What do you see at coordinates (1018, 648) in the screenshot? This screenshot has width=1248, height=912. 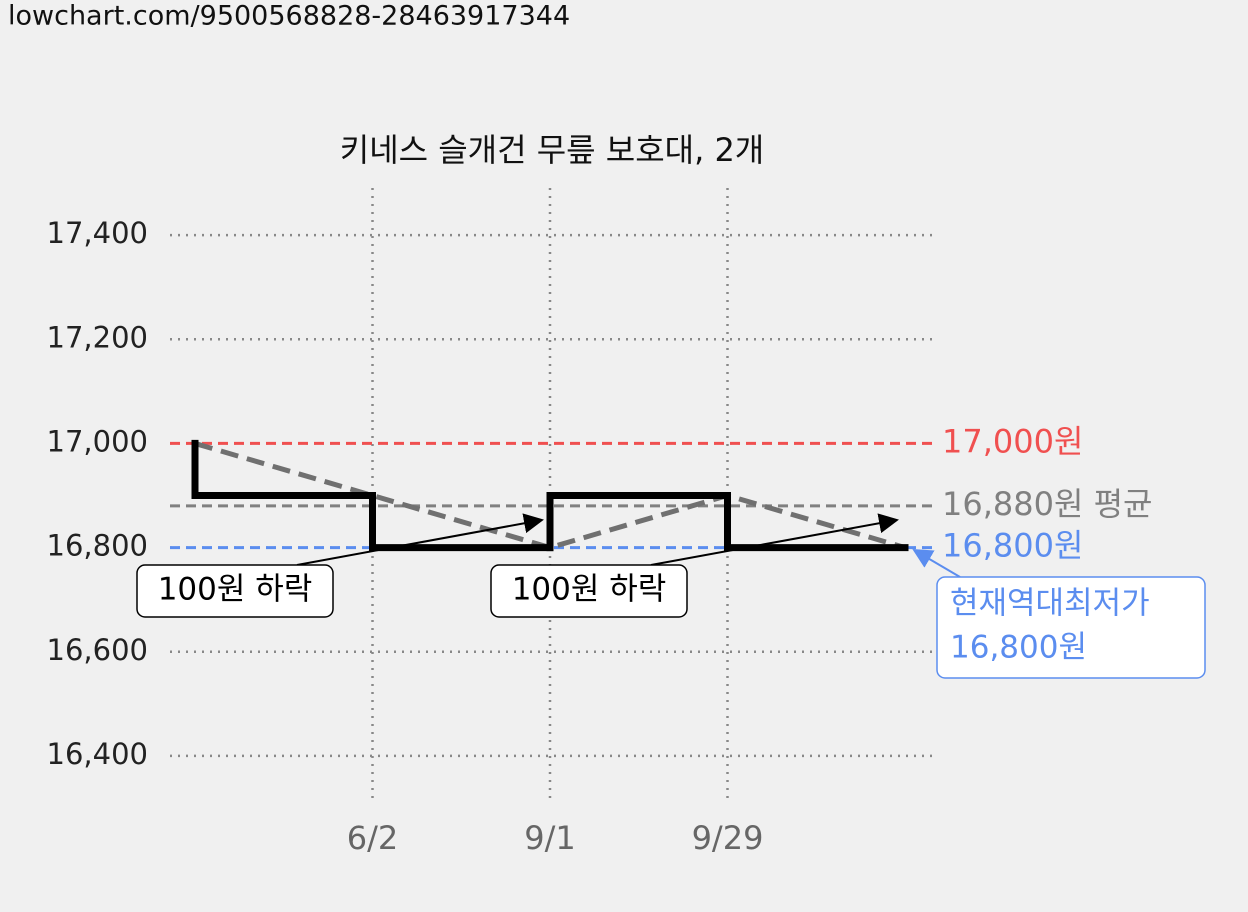 I see `callout-text: 16,800원` at bounding box center [1018, 648].